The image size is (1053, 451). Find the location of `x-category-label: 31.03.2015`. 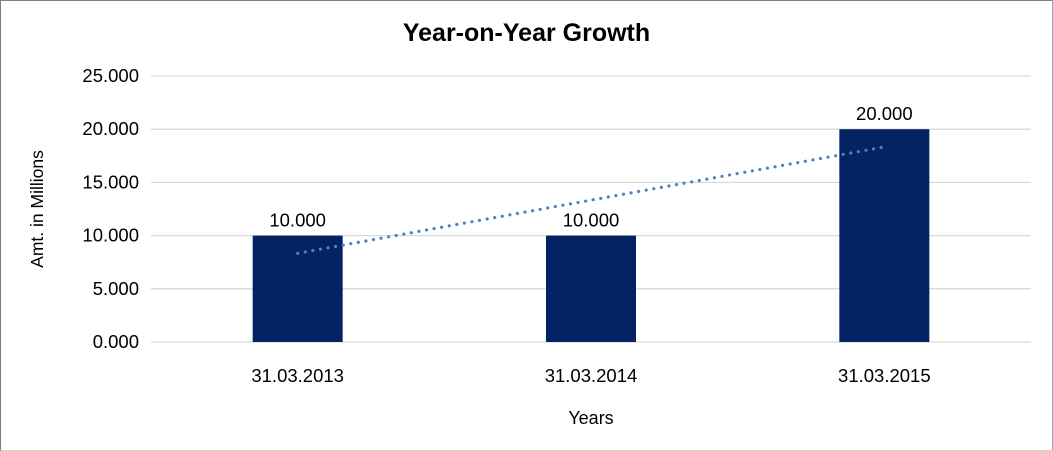

x-category-label: 31.03.2015 is located at coordinates (884, 375).